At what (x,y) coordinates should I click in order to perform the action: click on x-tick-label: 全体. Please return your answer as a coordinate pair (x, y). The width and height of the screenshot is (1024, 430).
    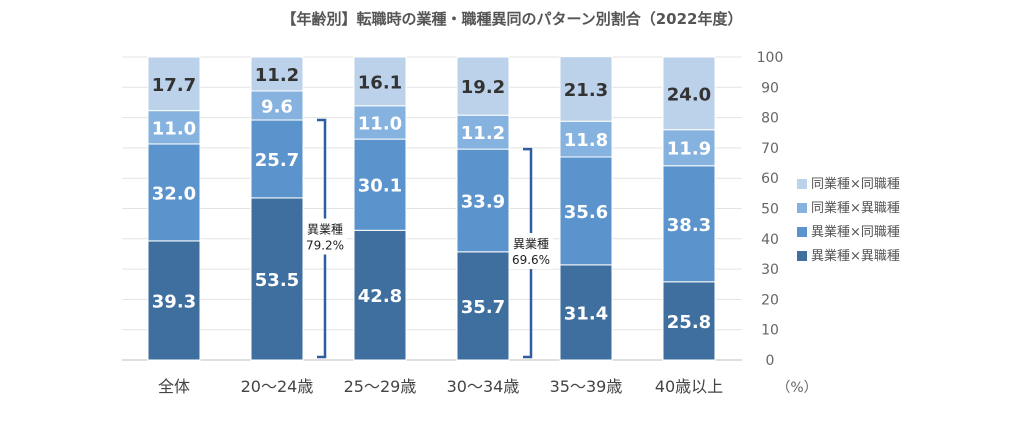
    Looking at the image, I should click on (174, 386).